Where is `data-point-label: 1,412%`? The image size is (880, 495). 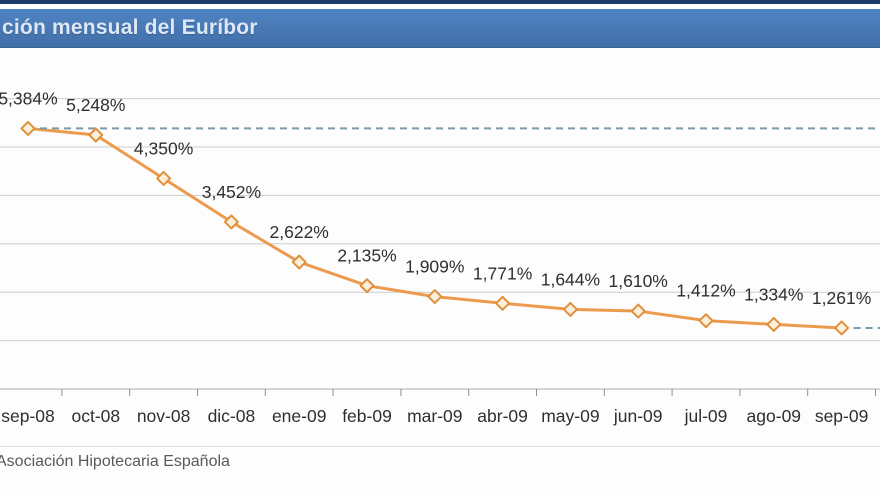 data-point-label: 1,412% is located at coordinates (705, 291).